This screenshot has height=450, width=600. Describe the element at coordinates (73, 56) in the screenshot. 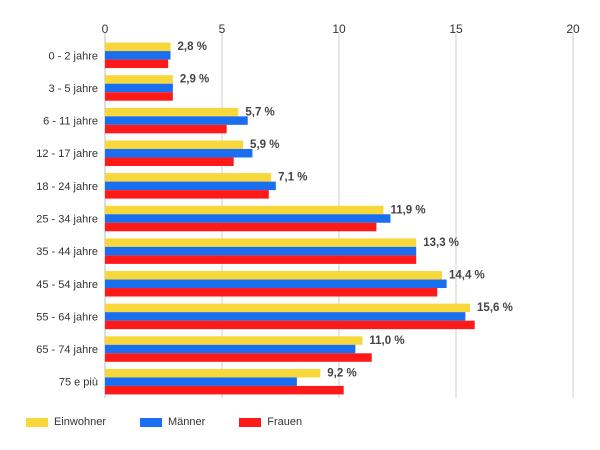

I see `category-label: 0 - 2 jahre` at that location.